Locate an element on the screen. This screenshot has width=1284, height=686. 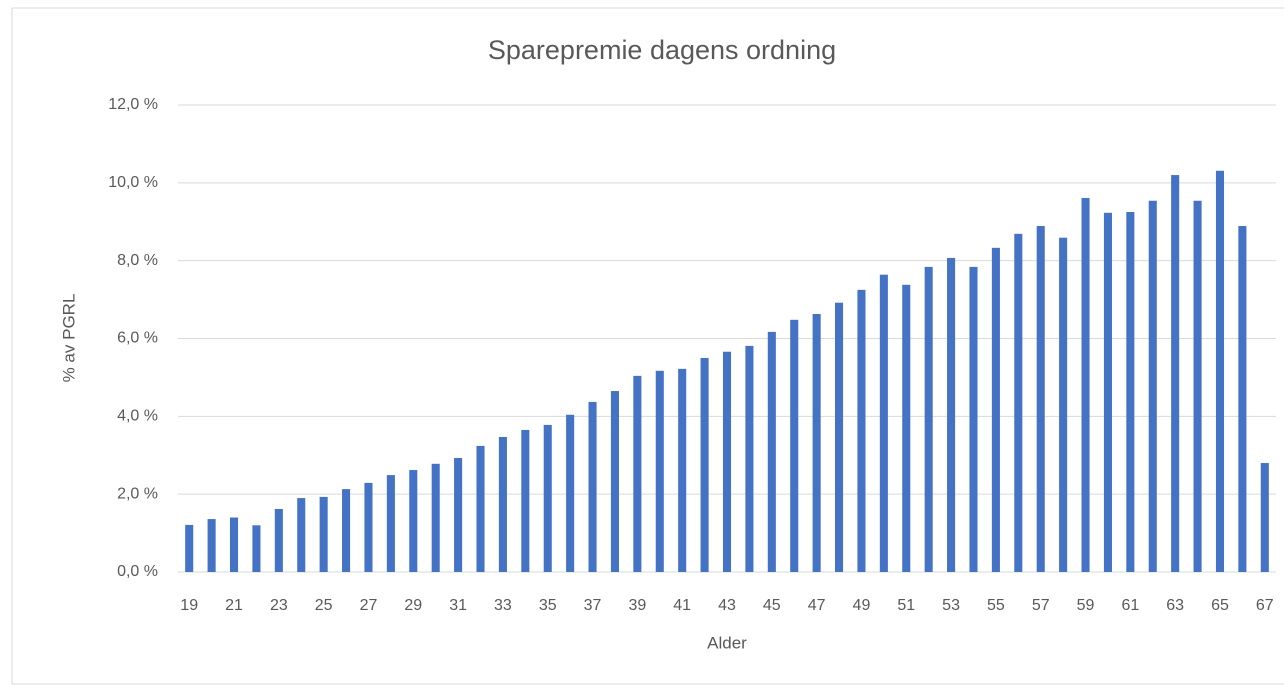
y-tick-label: 6,0 % is located at coordinates (137, 338).